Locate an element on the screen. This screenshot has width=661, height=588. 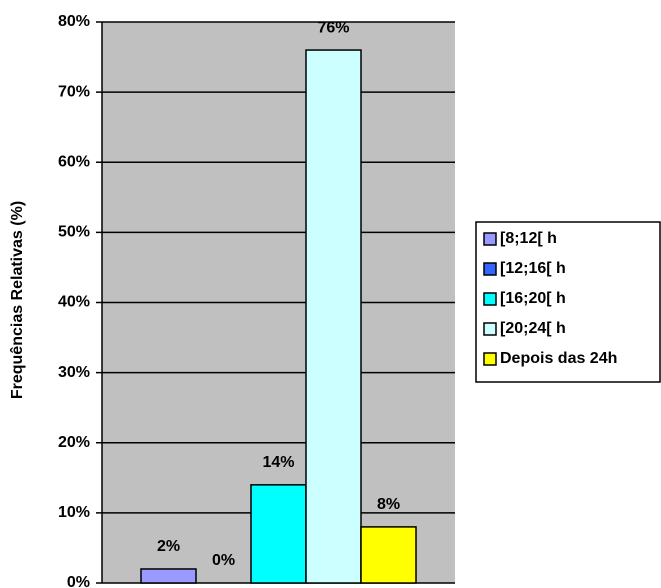
y-tick-label: 0% is located at coordinates (78, 581).